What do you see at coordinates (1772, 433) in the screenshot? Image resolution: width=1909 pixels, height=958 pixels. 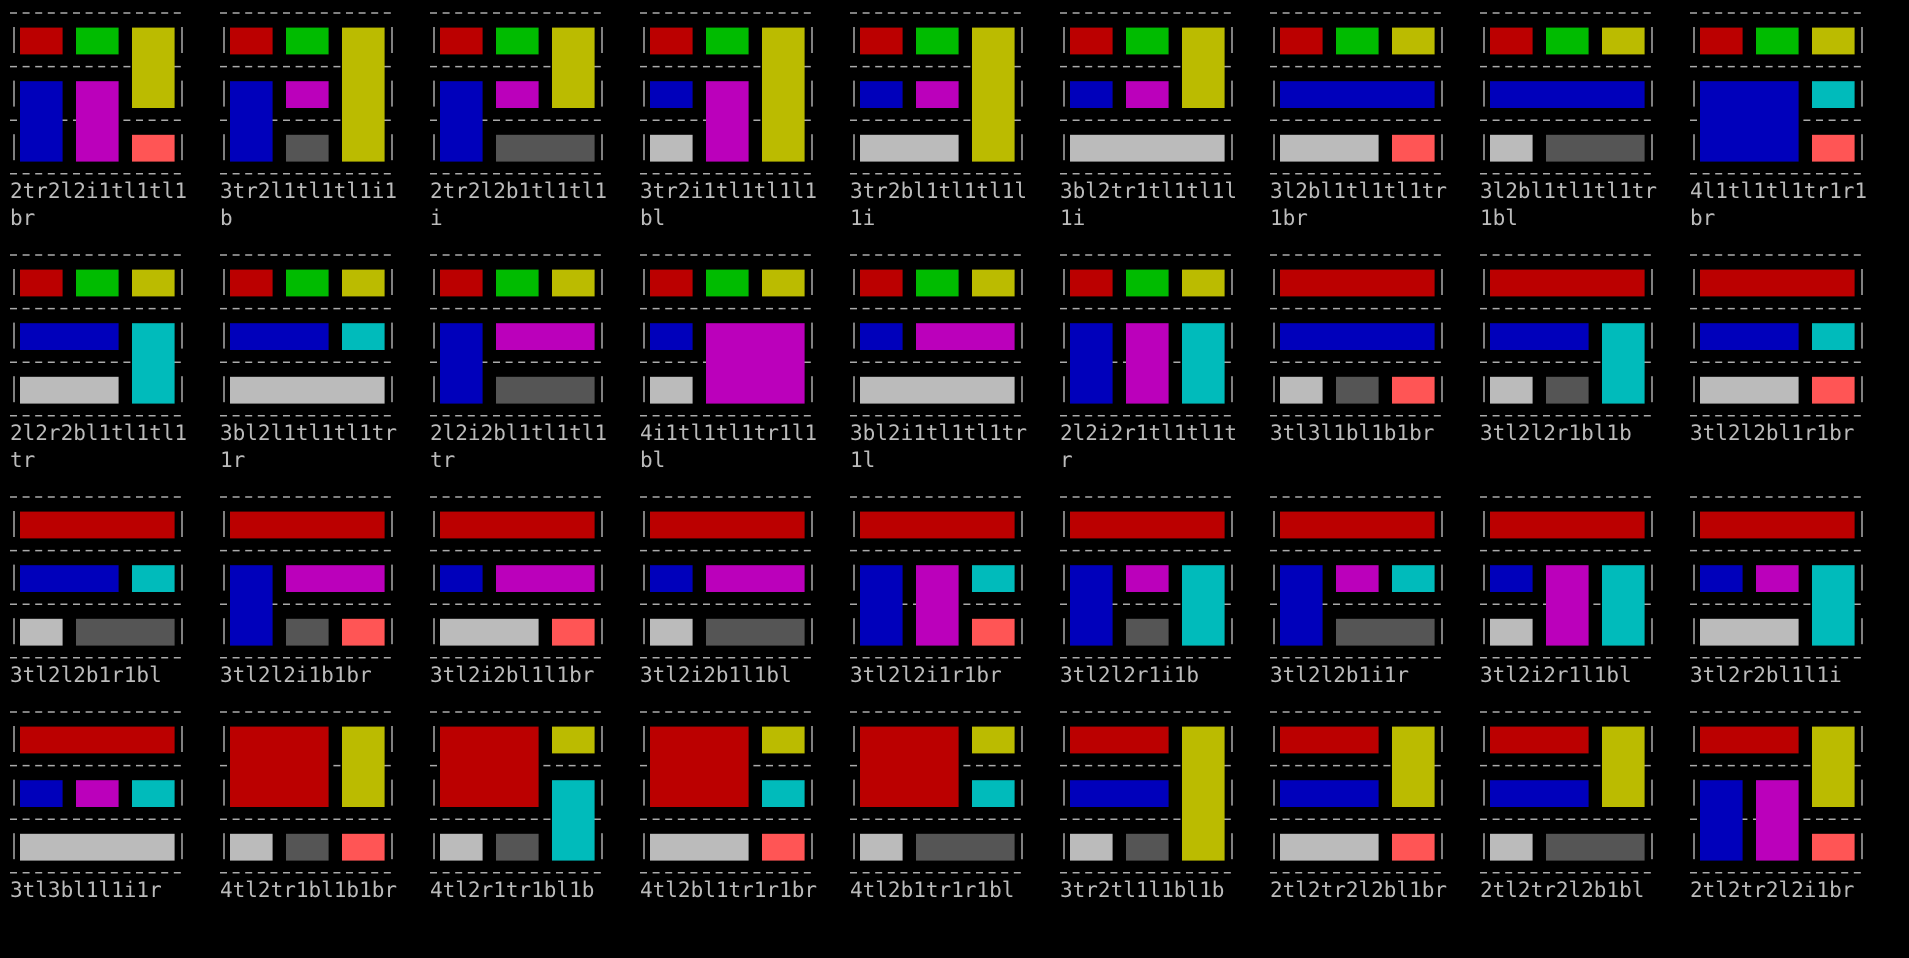 I see `layout-label: 3tl2l2bl1r1br` at bounding box center [1772, 433].